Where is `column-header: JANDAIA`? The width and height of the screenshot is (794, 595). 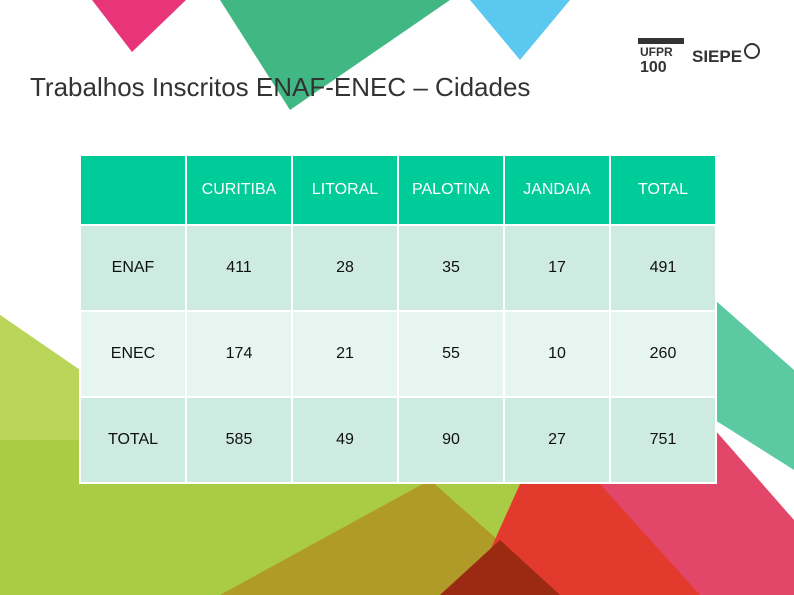
column-header: JANDAIA is located at coordinates (557, 190).